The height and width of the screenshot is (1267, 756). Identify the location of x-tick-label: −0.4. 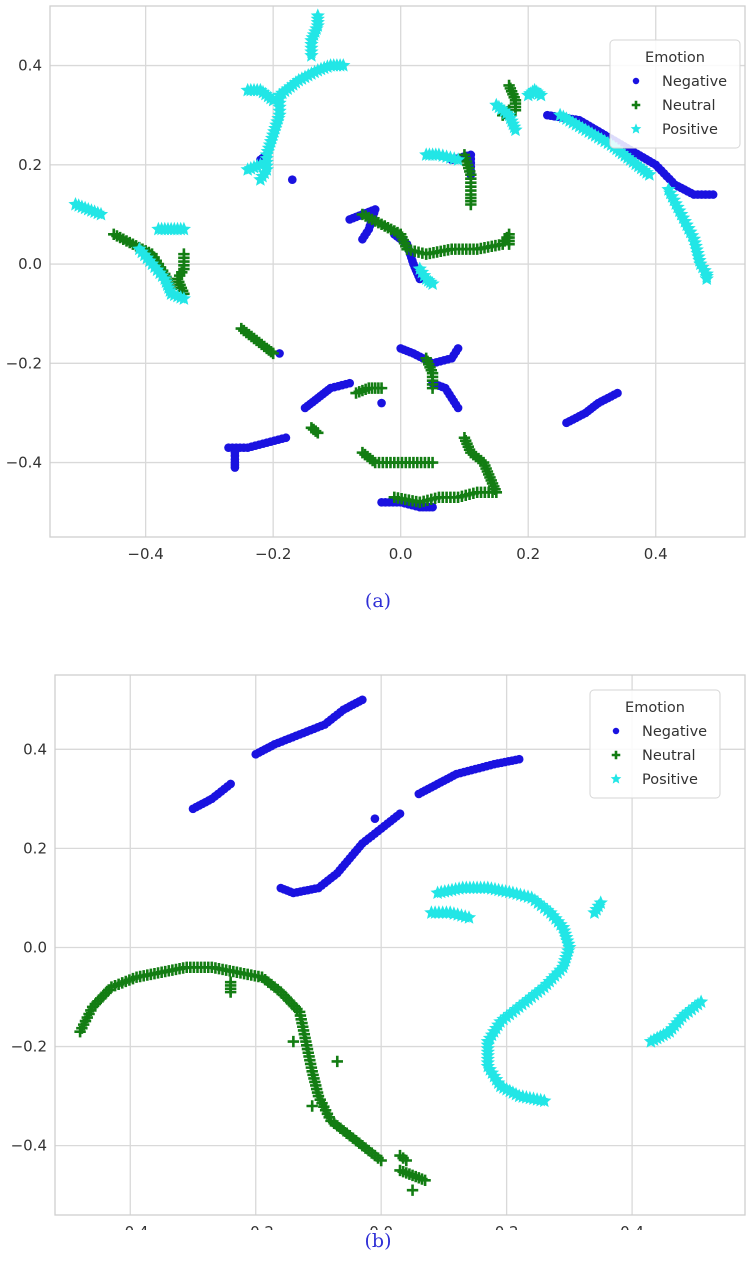
(130, 1226).